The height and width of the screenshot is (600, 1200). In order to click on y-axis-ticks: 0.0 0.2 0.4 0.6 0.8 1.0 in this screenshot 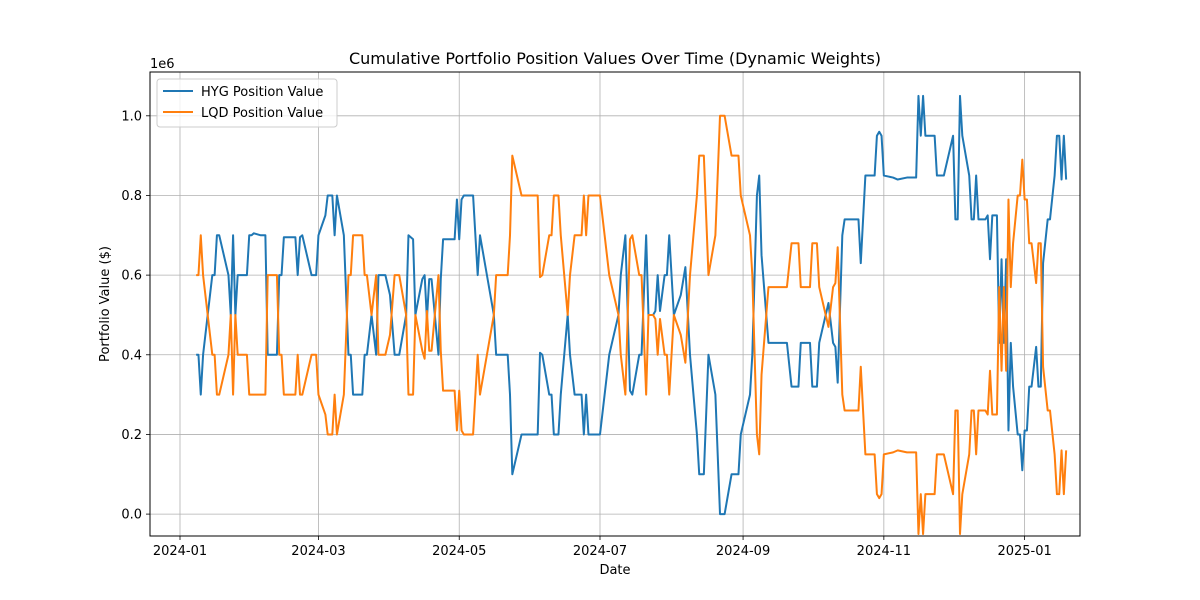, I will do `click(135, 316)`.